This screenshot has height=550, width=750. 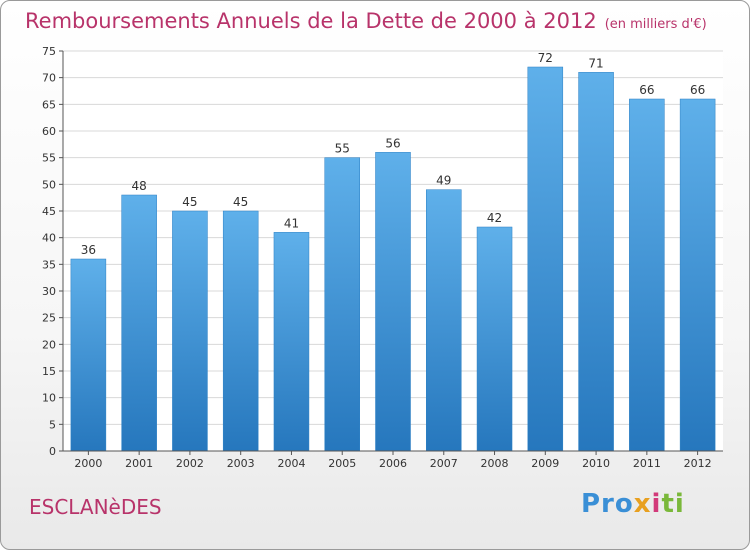 I want to click on bar-2010, so click(x=596, y=262).